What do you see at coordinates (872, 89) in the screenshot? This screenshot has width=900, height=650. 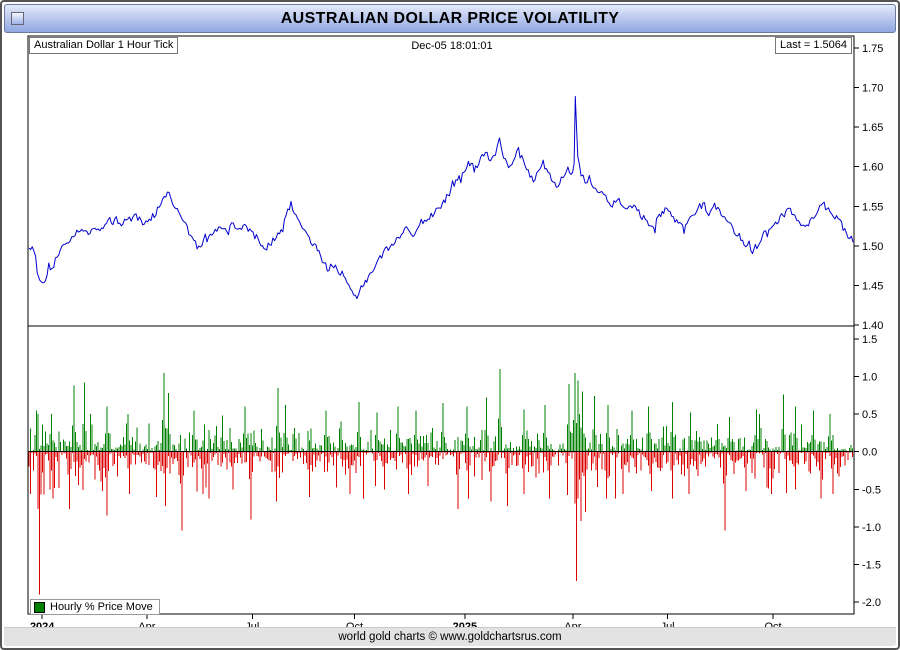 I see `svg-text: 1.70` at bounding box center [872, 89].